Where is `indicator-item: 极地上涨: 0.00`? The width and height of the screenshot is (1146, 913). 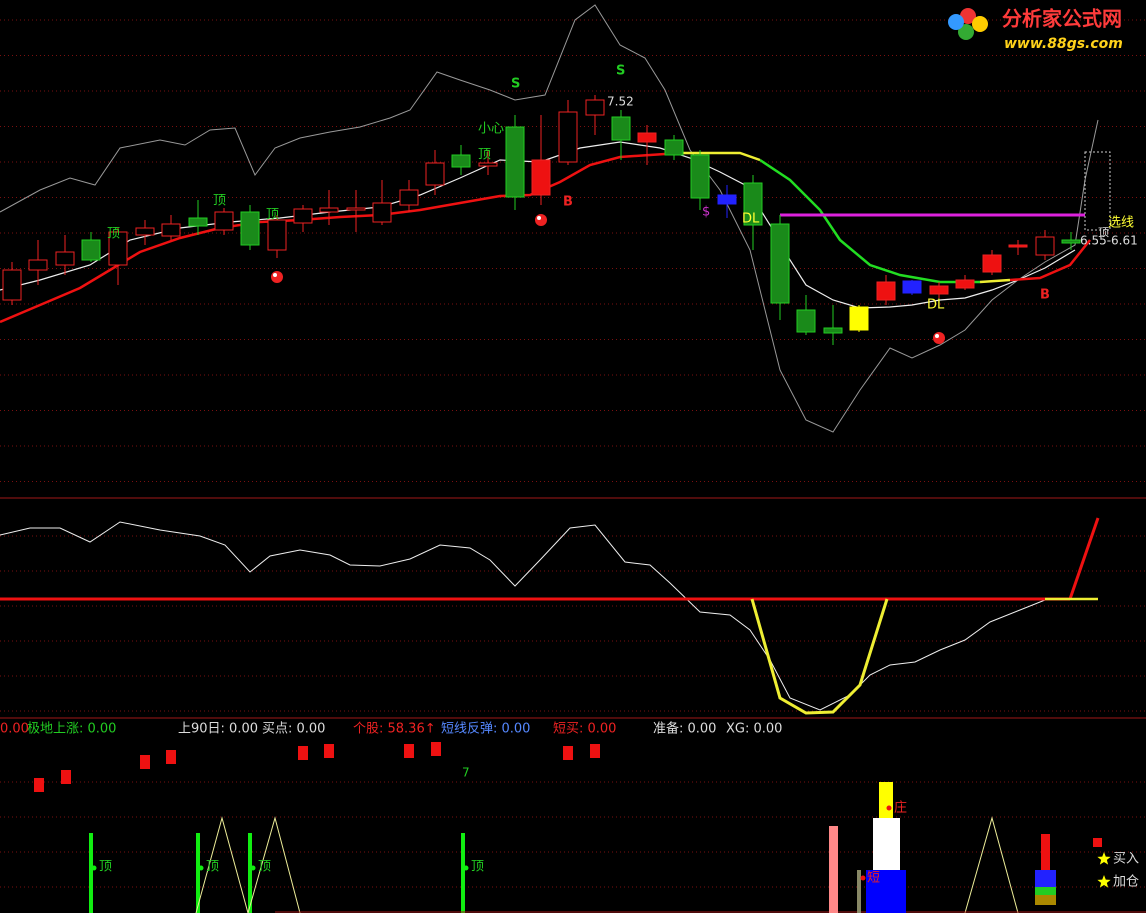 indicator-item: 极地上涨: 0.00 is located at coordinates (71, 729).